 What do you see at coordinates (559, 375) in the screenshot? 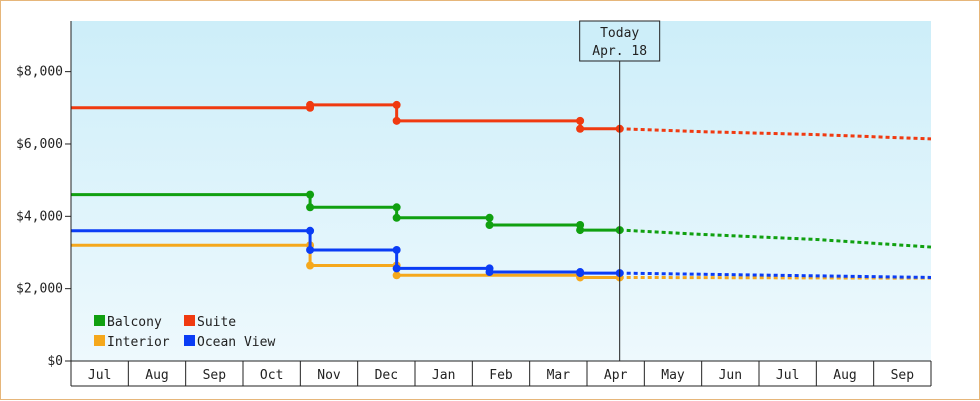
I see `x-tick-label: Mar` at bounding box center [559, 375].